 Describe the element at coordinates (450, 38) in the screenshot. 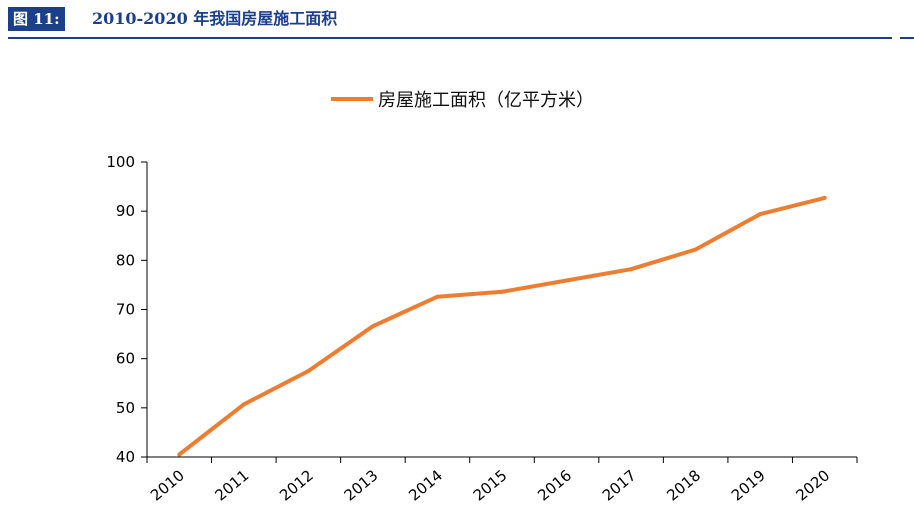

I see `header-rule` at that location.